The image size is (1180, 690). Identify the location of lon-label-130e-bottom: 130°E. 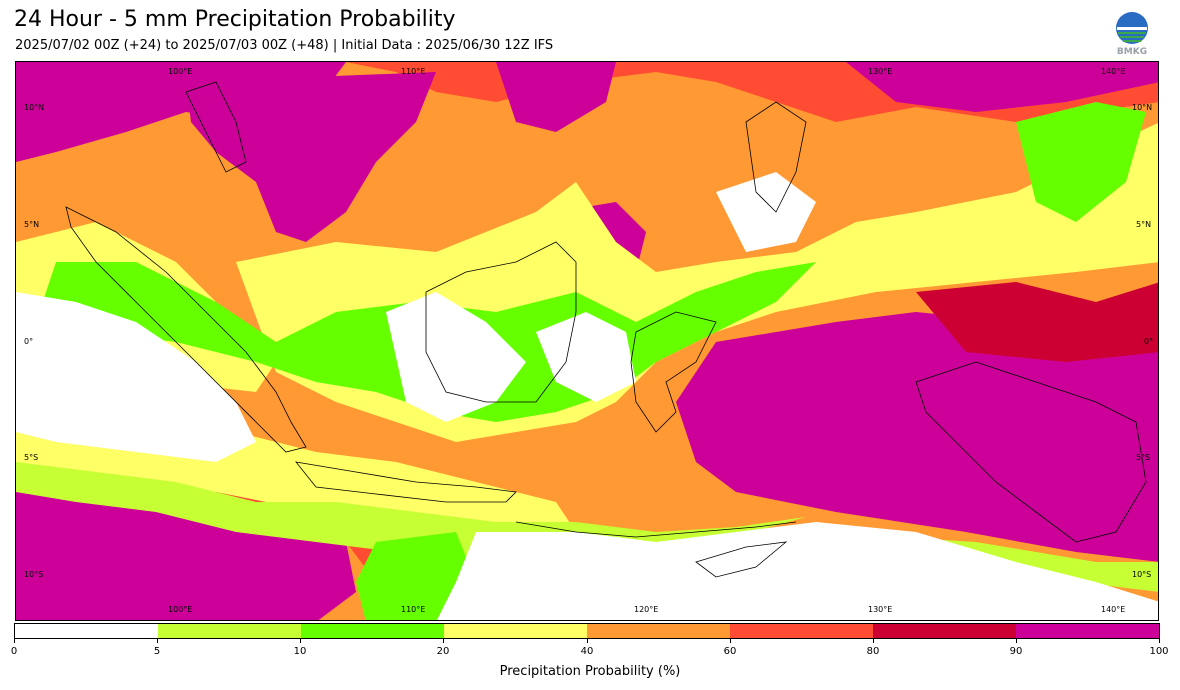
(880, 609).